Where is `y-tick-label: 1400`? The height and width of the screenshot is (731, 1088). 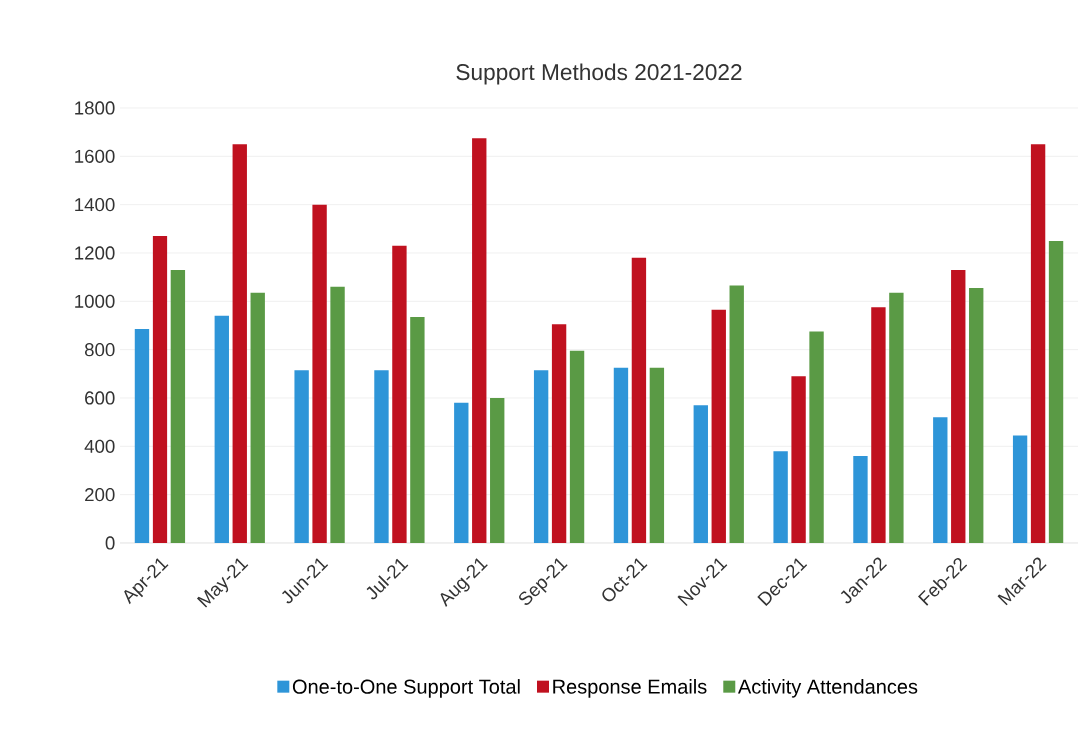
y-tick-label: 1400 is located at coordinates (95, 205).